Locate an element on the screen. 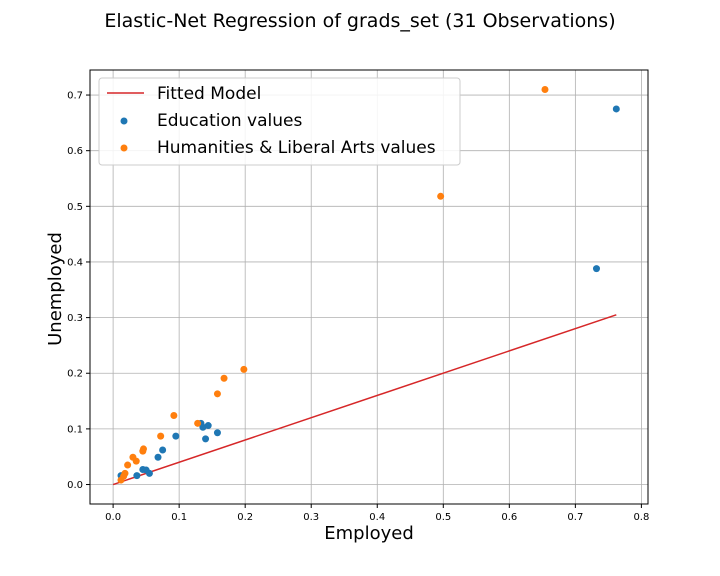  x-tick-label: 0.6 is located at coordinates (509, 517).